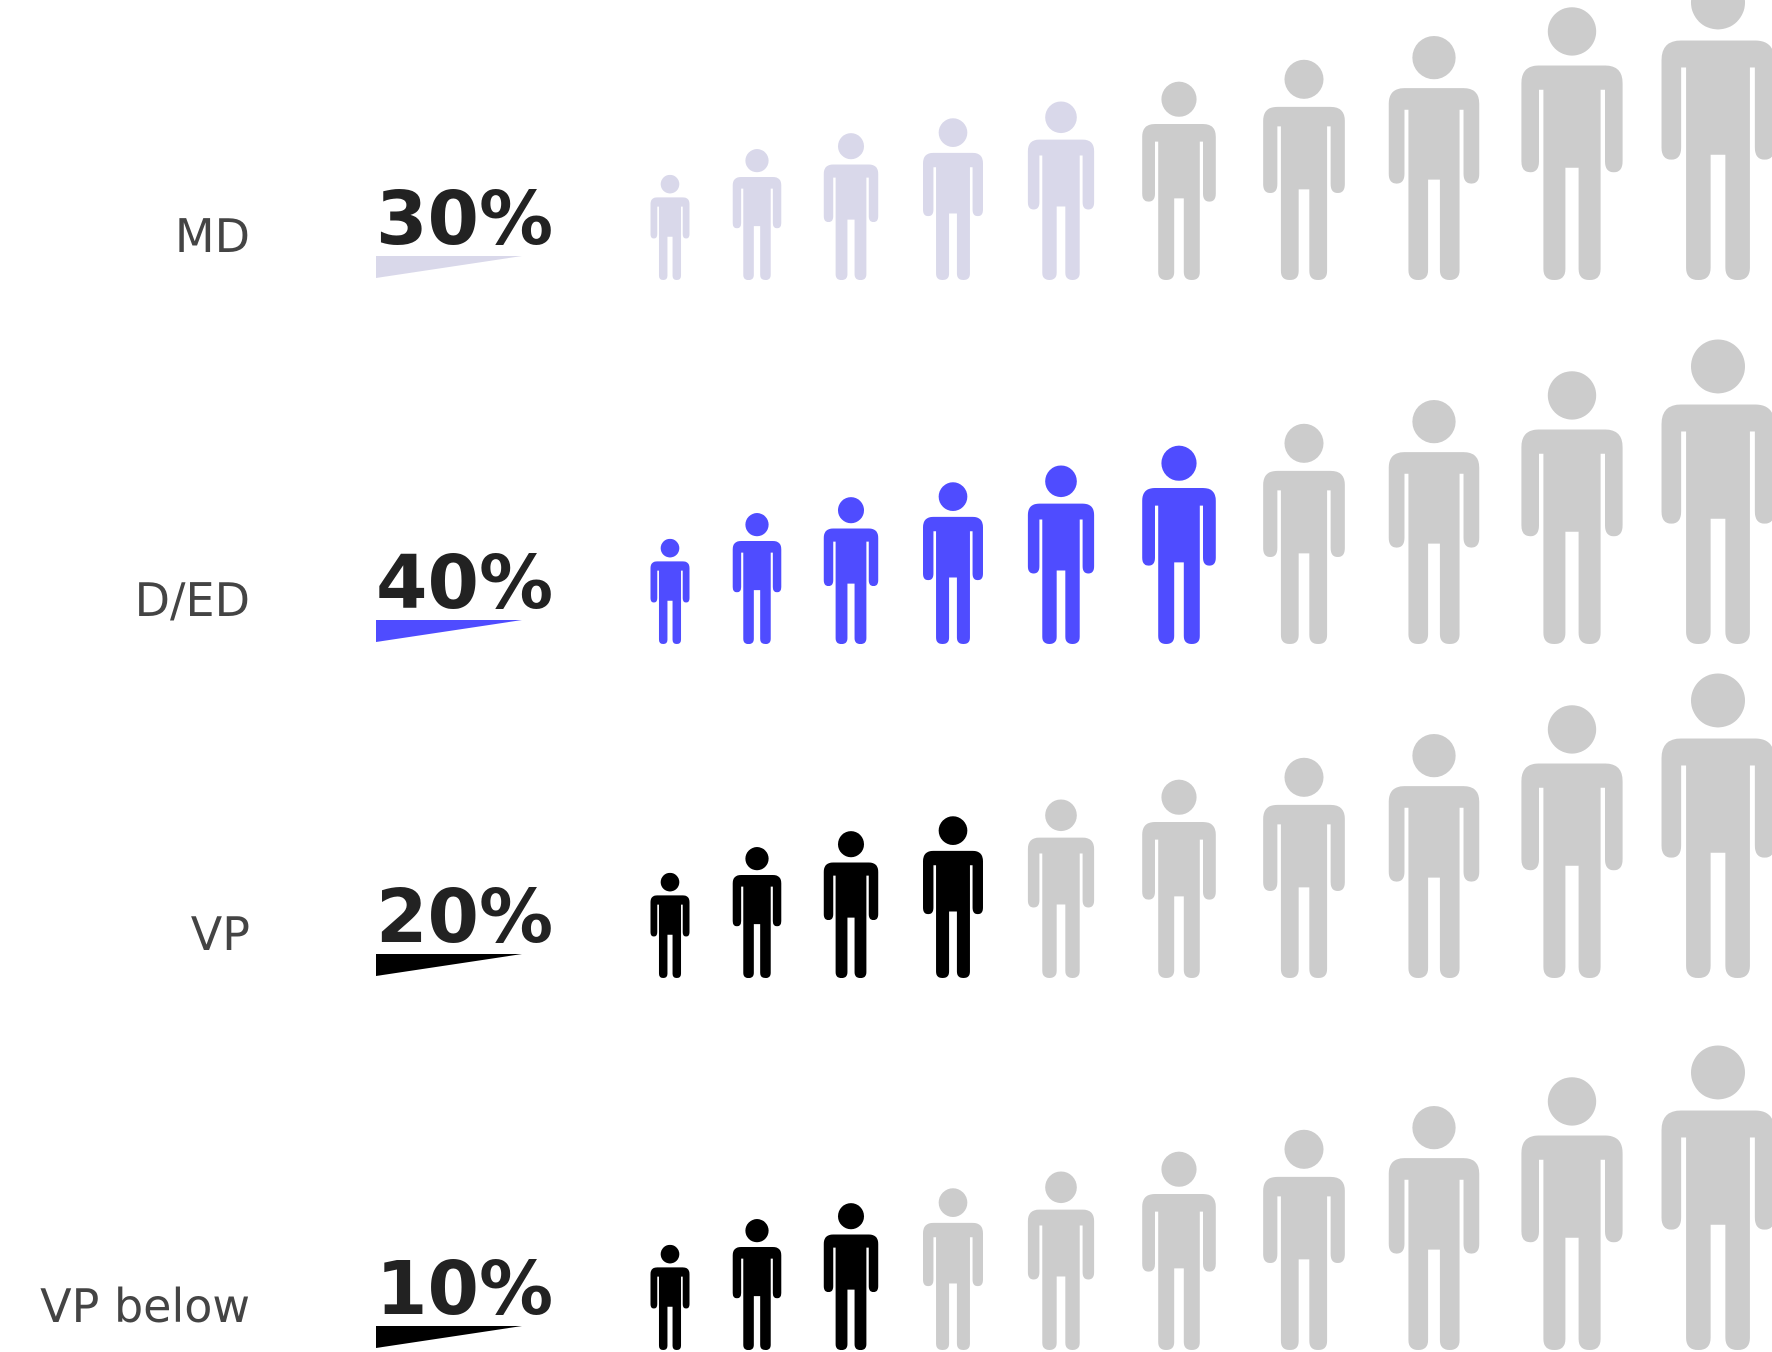 This screenshot has width=1772, height=1352. Describe the element at coordinates (220, 934) in the screenshot. I see `row-label: VP` at that location.